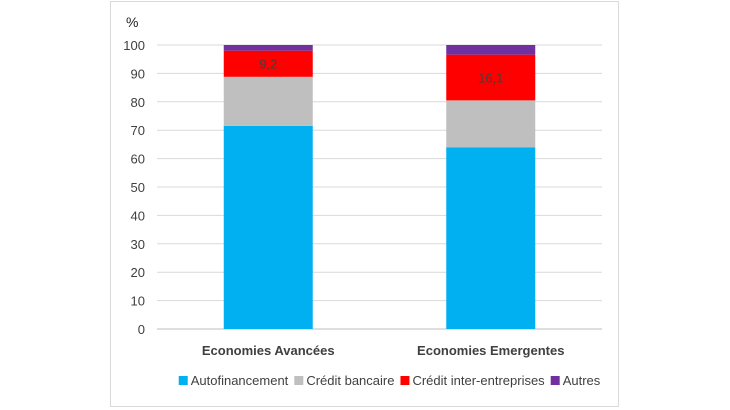 The width and height of the screenshot is (730, 410). What do you see at coordinates (350, 380) in the screenshot?
I see `legend-label: Crédit bancaire` at bounding box center [350, 380].